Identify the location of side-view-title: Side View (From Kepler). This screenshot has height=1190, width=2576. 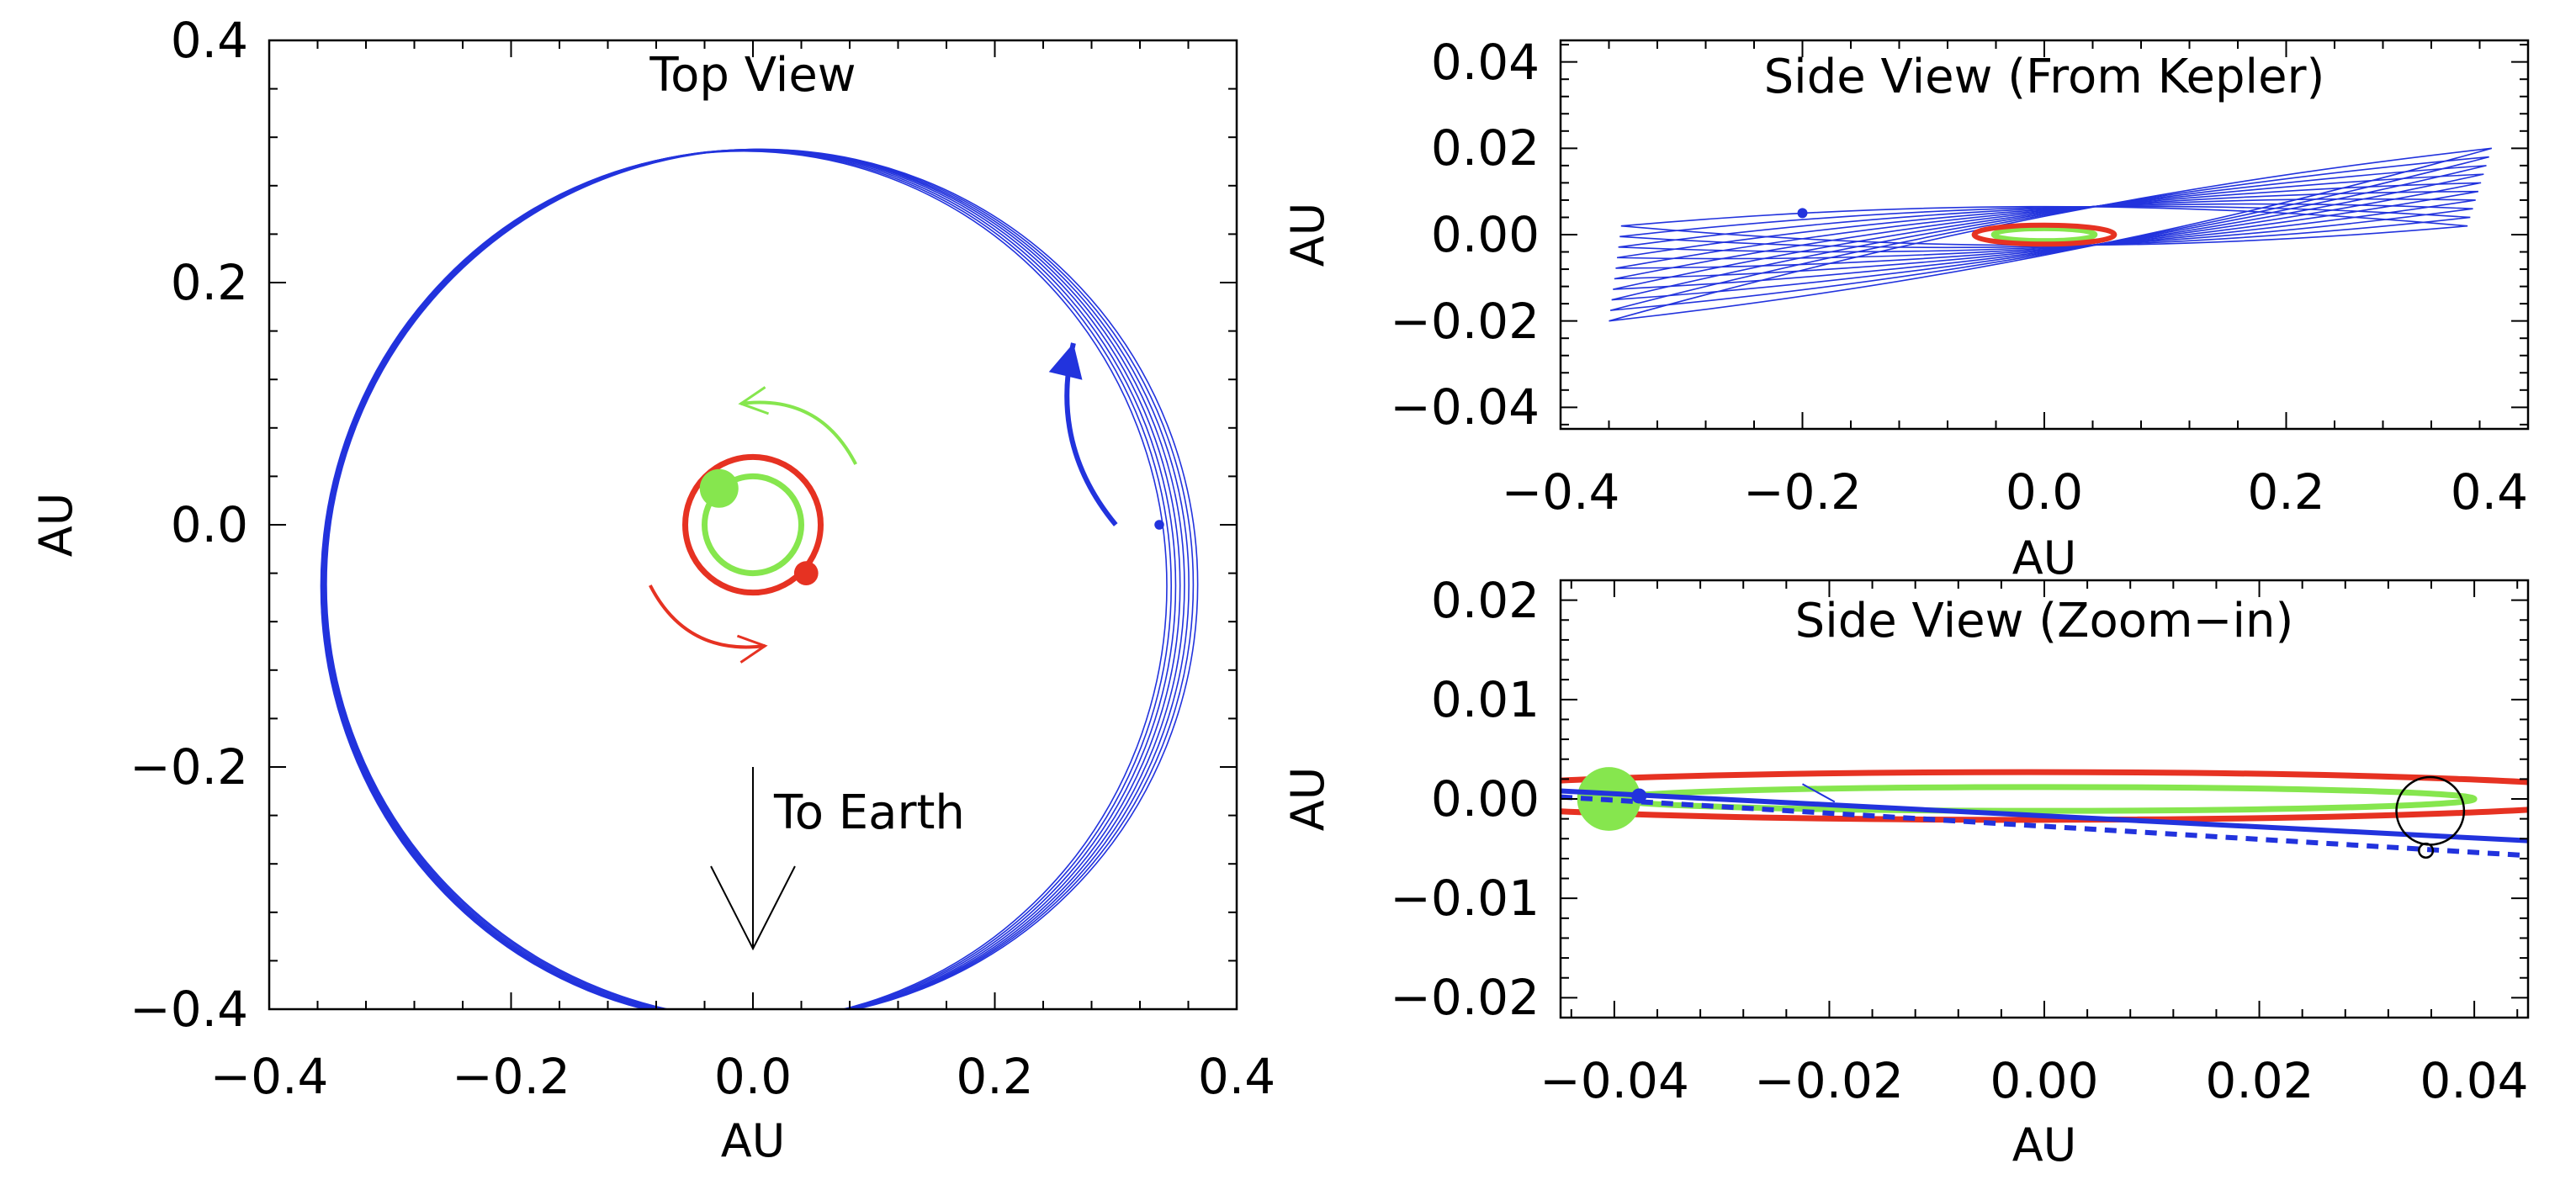
(2044, 77).